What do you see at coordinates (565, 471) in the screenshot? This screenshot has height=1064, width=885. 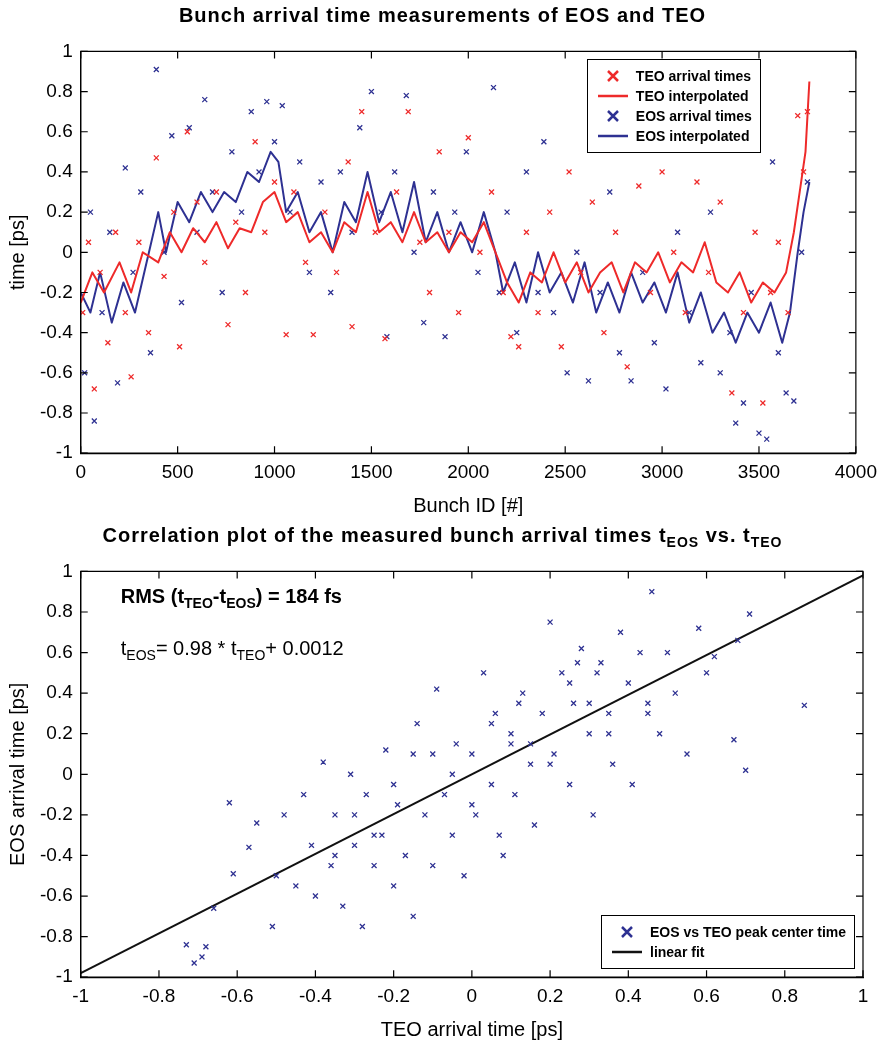 I see `x-tick-label: 2500` at bounding box center [565, 471].